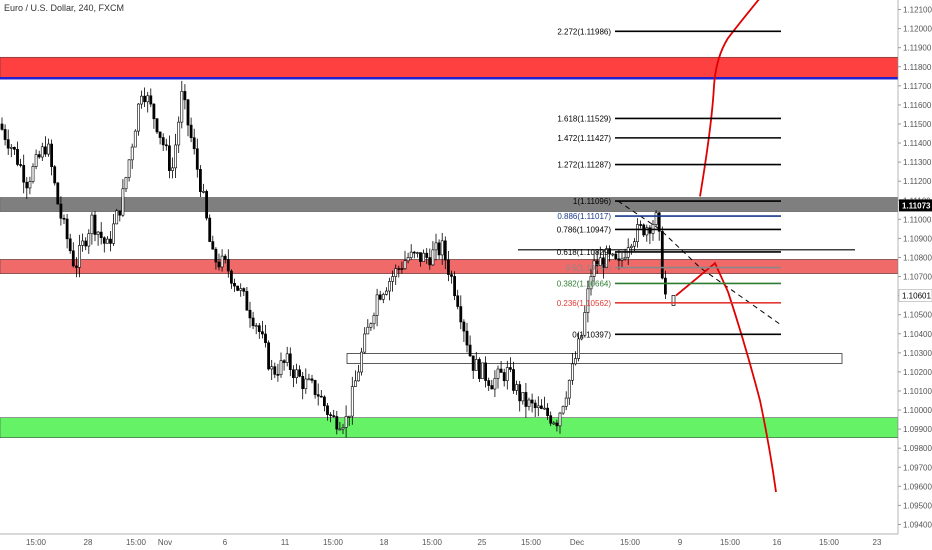  Describe the element at coordinates (917, 162) in the screenshot. I see `y-tick-label: 1.11300` at that location.